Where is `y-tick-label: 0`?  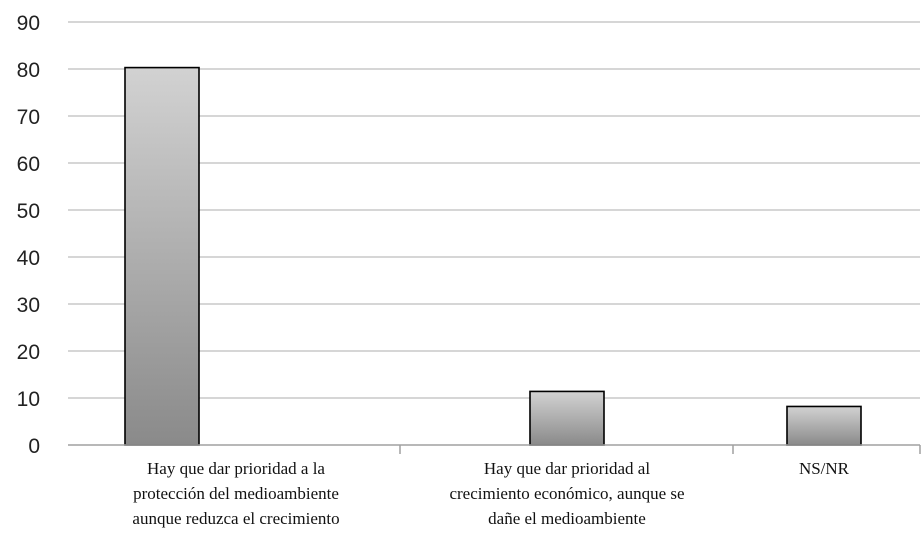
y-tick-label: 0 is located at coordinates (34, 446).